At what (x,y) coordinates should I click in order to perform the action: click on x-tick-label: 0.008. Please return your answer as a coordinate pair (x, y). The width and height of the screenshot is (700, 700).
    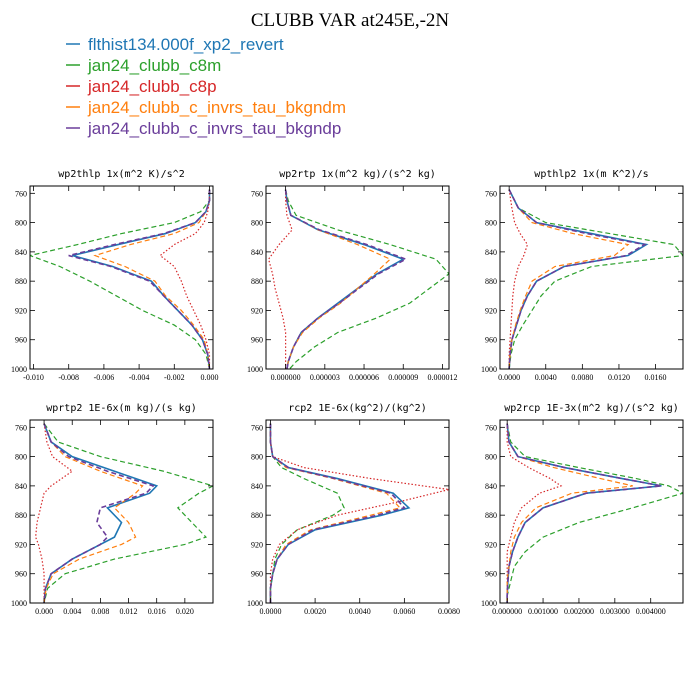
    Looking at the image, I should click on (100, 611).